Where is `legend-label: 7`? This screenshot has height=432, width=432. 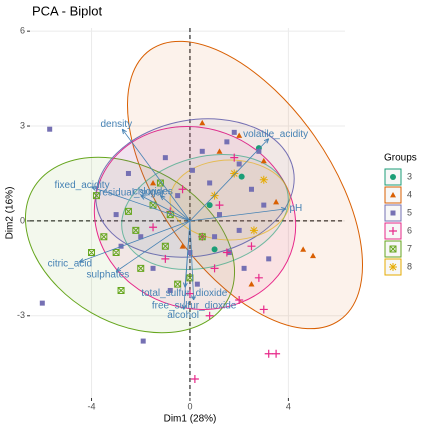 legend-label: 7 is located at coordinates (409, 248).